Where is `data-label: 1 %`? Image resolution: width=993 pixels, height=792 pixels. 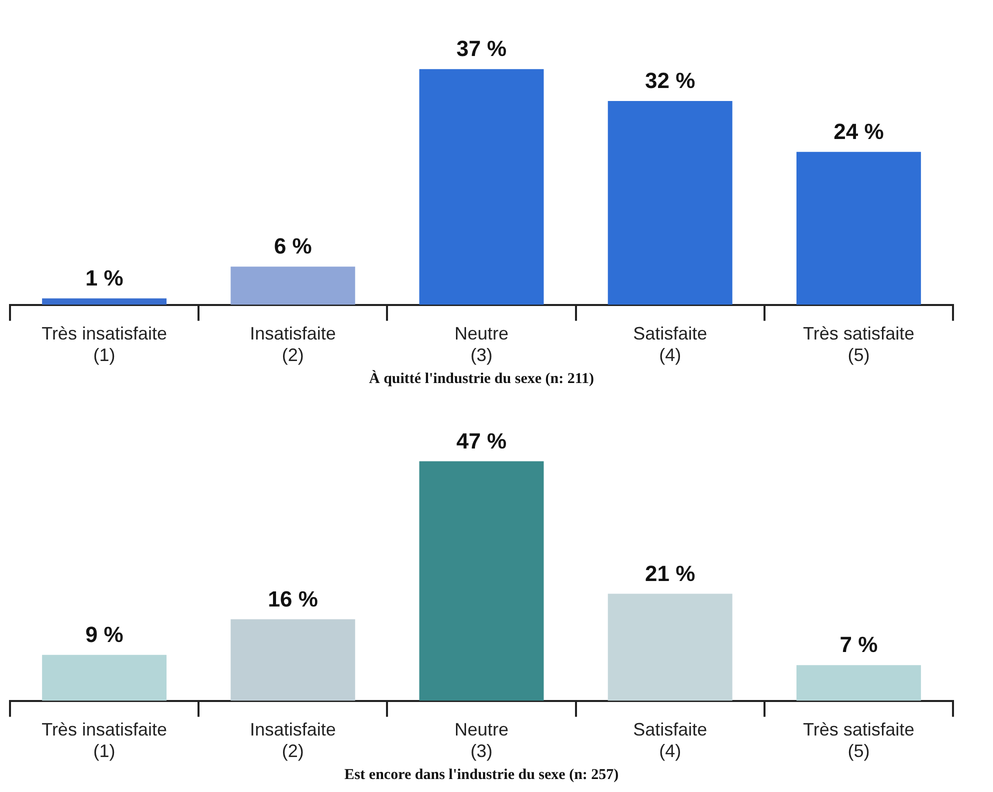 data-label: 1 % is located at coordinates (104, 277).